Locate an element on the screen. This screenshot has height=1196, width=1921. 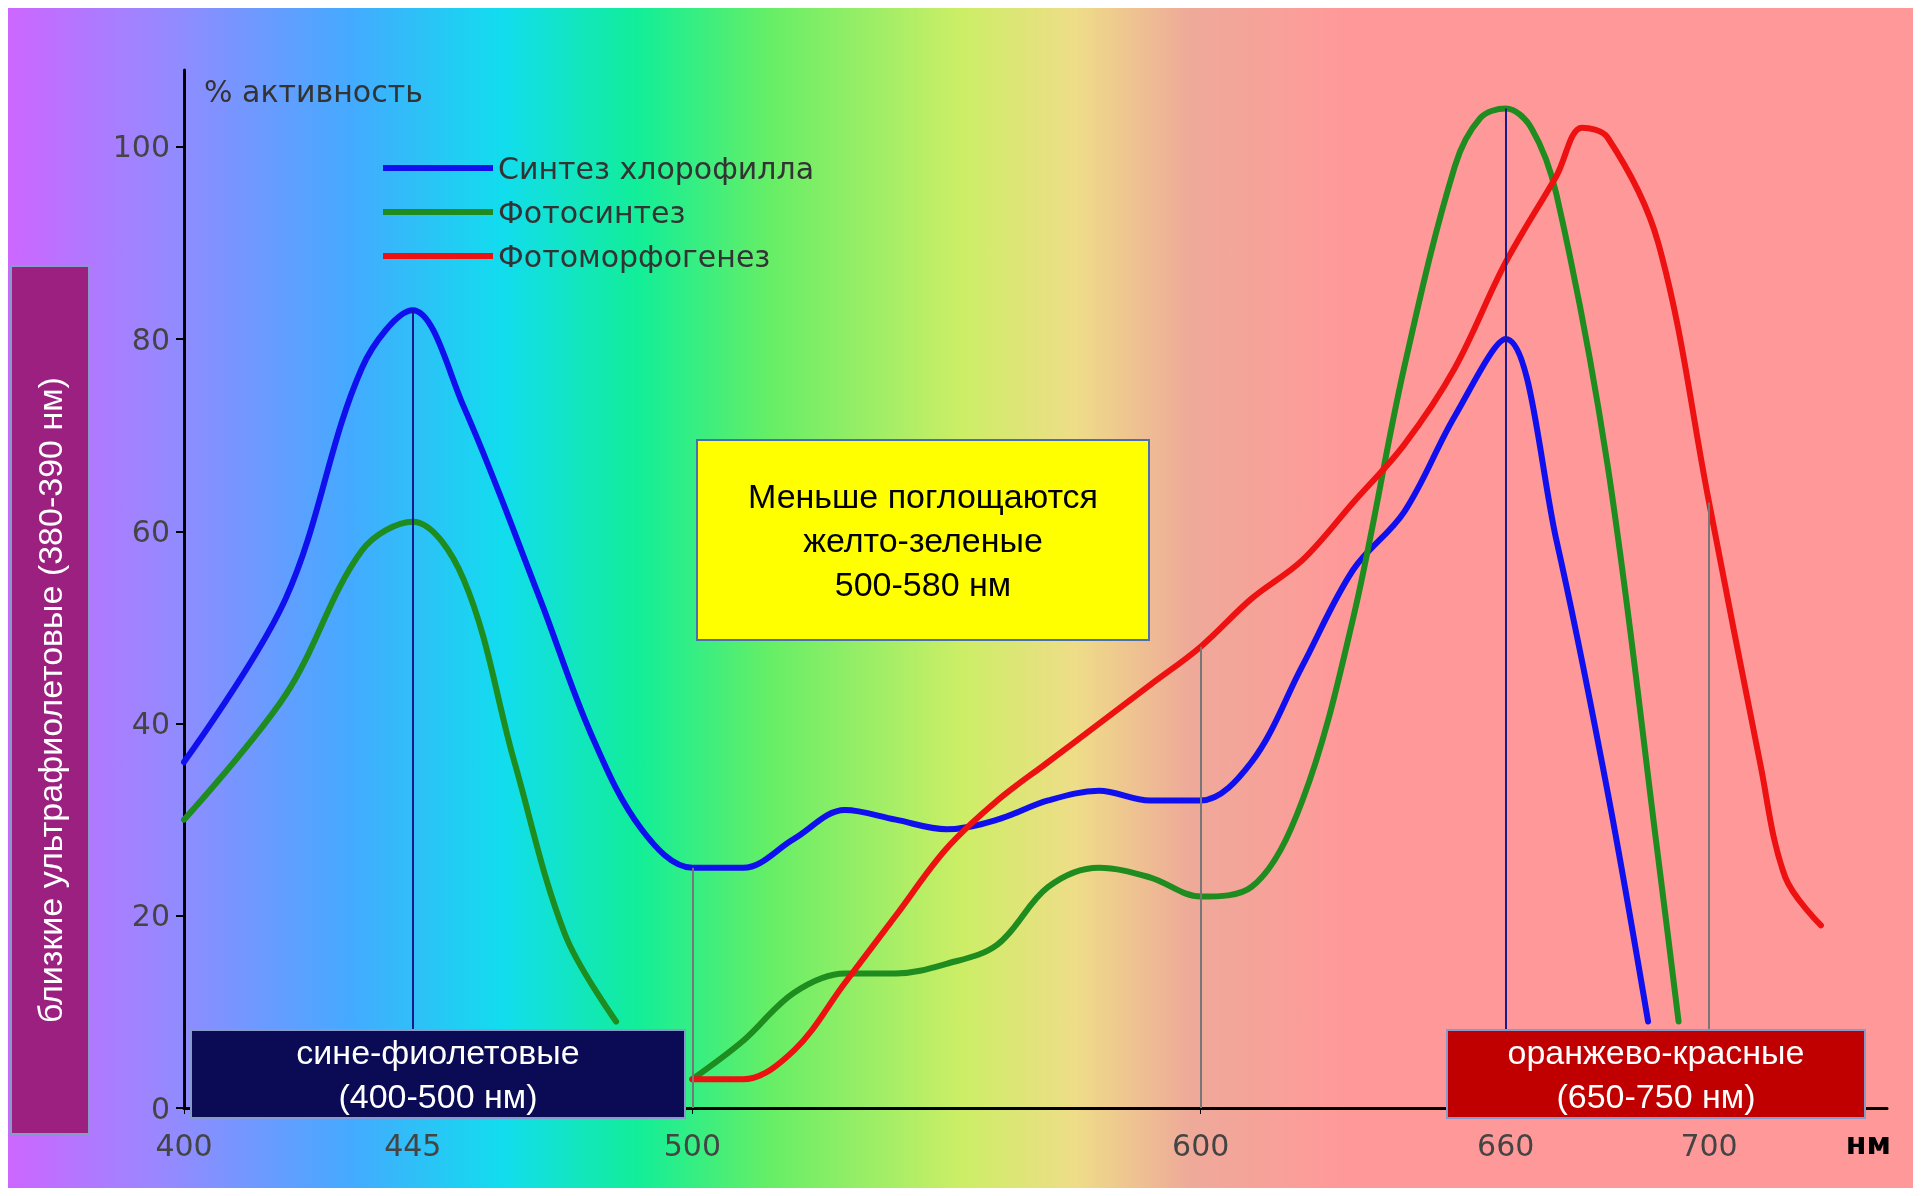
label-box: оранжево-красные (650-750 нм) is located at coordinates (1656, 1074).